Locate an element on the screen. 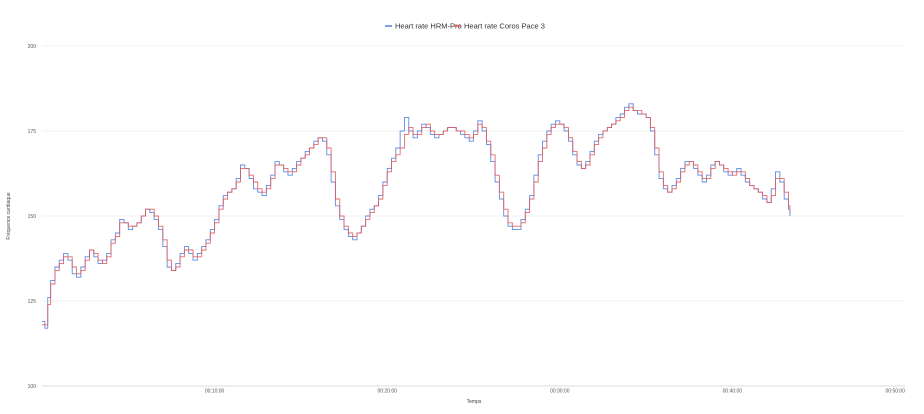  y-tick-label: 150 is located at coordinates (32, 217).